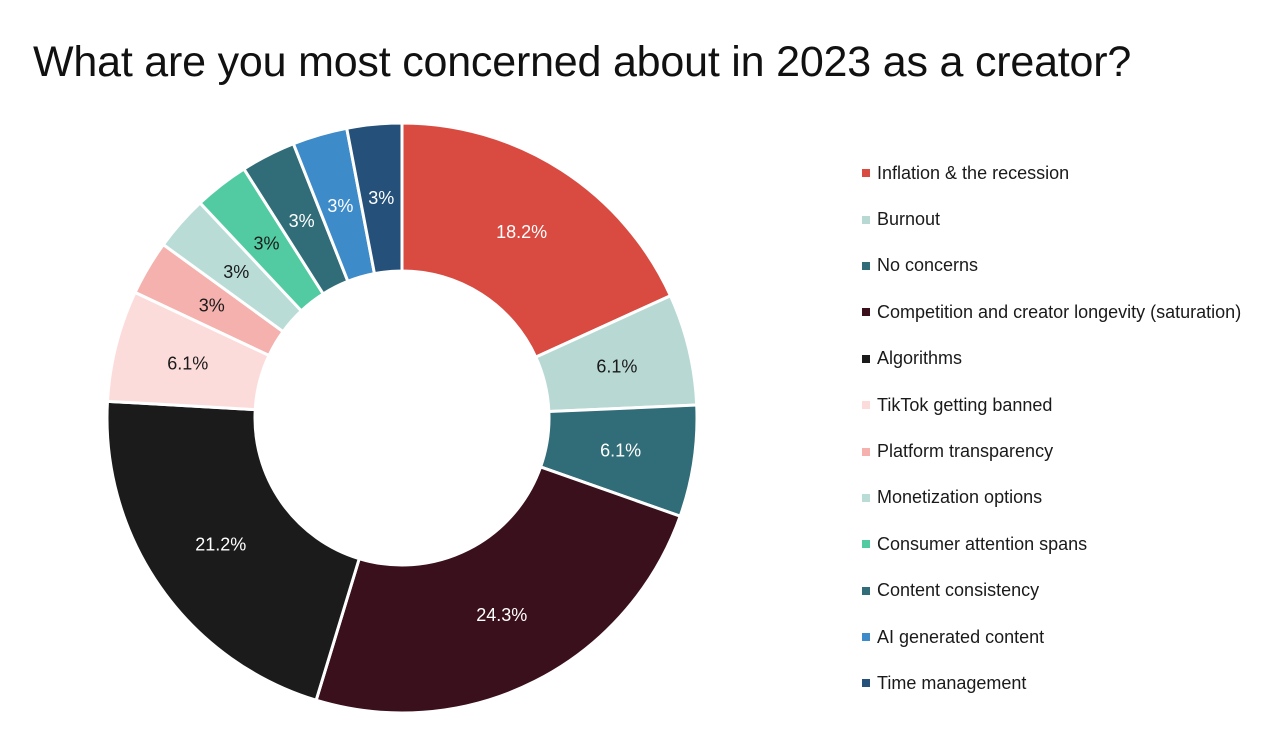 The width and height of the screenshot is (1280, 744). Describe the element at coordinates (220, 545) in the screenshot. I see `slice-value-label: 21.2%` at that location.